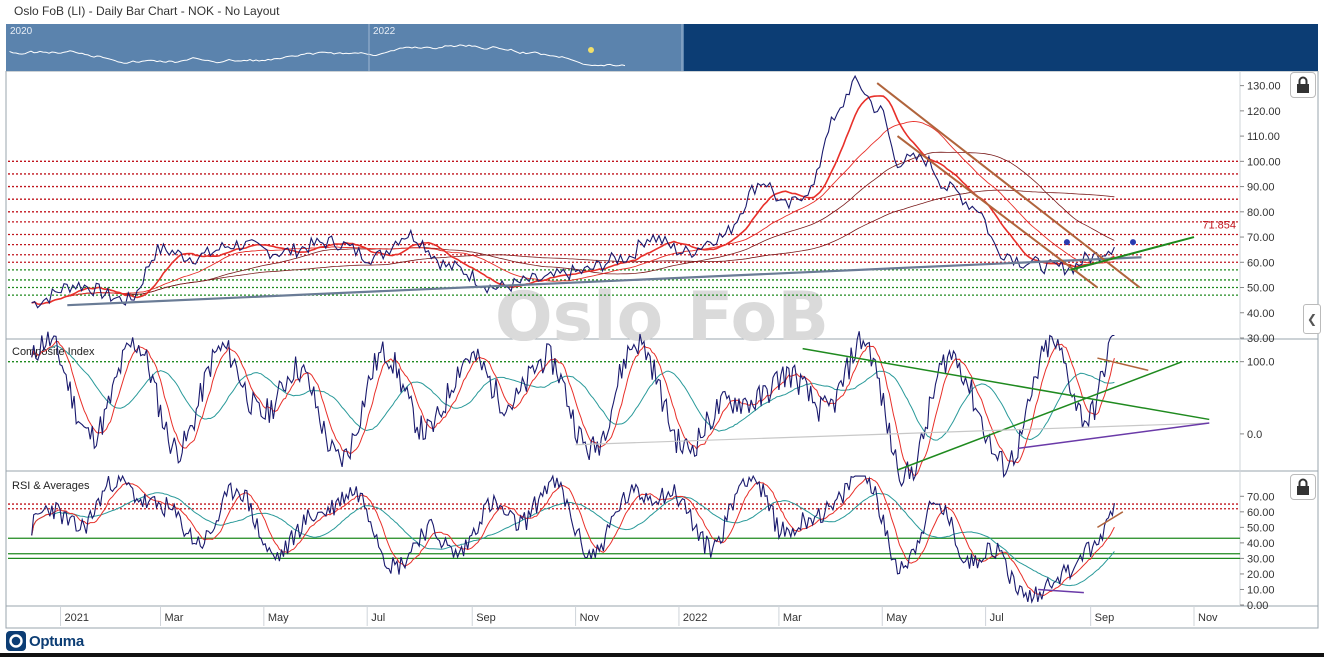 Image resolution: width=1324 pixels, height=657 pixels. What do you see at coordinates (662, 317) in the screenshot?
I see `watermark: Oslo FoB` at bounding box center [662, 317].